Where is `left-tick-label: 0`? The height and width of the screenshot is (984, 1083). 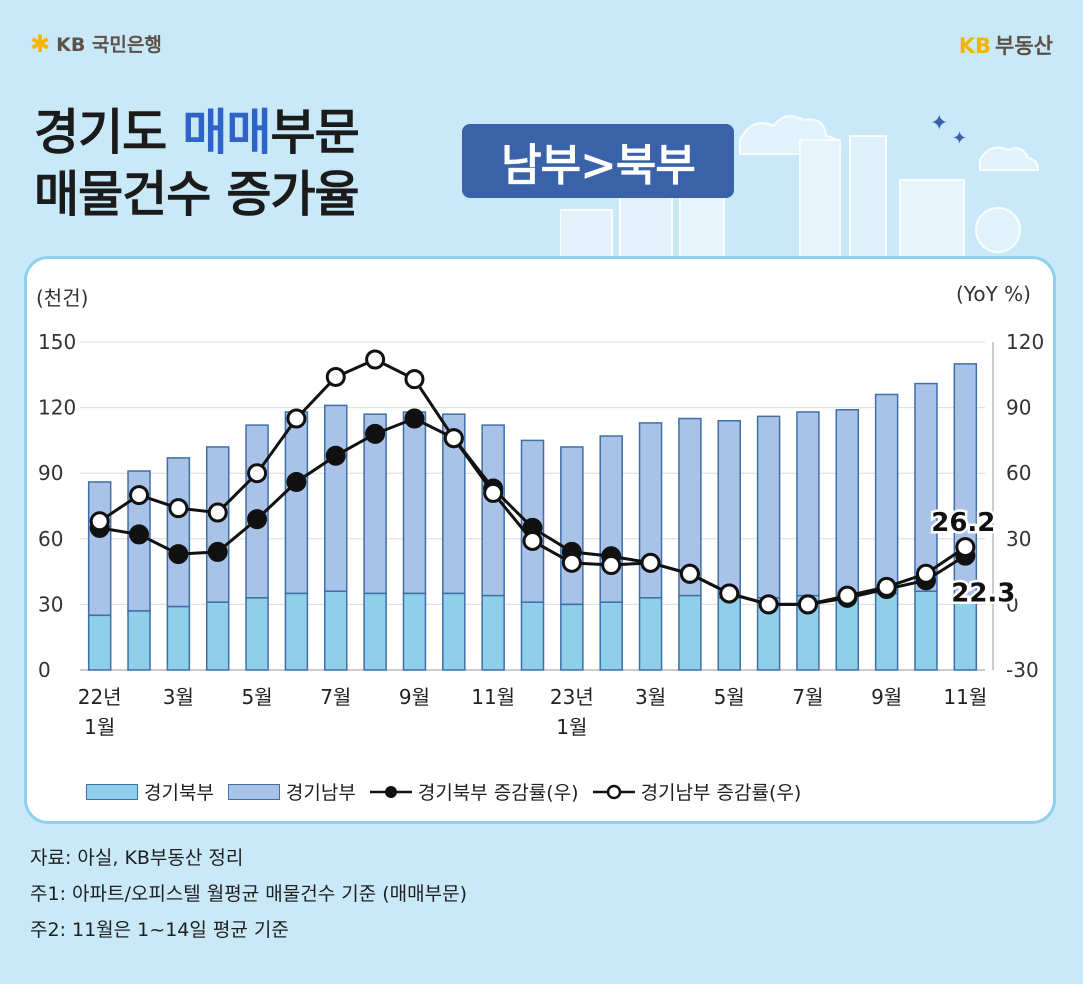 left-tick-label: 0 is located at coordinates (44, 670).